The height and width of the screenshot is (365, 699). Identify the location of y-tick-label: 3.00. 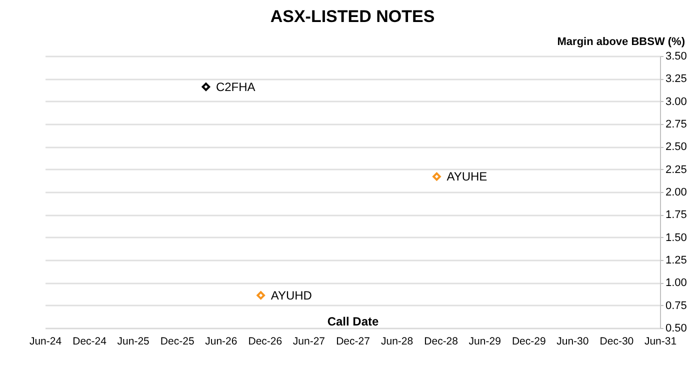
(676, 102).